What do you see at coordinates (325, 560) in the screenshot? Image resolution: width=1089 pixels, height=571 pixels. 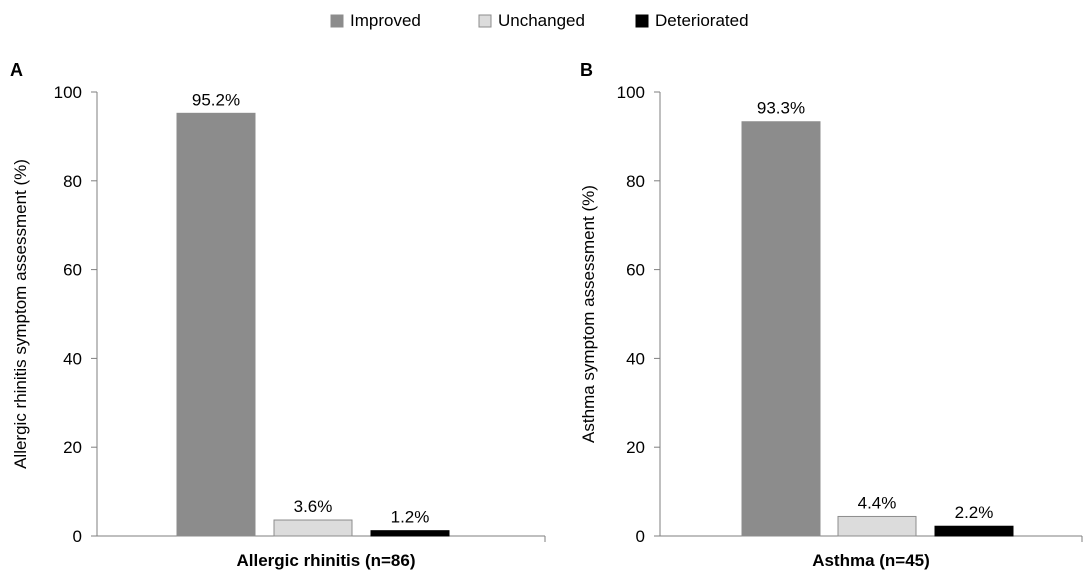 I see `x-axis-label: Allergic rhinitis (n=86)` at bounding box center [325, 560].